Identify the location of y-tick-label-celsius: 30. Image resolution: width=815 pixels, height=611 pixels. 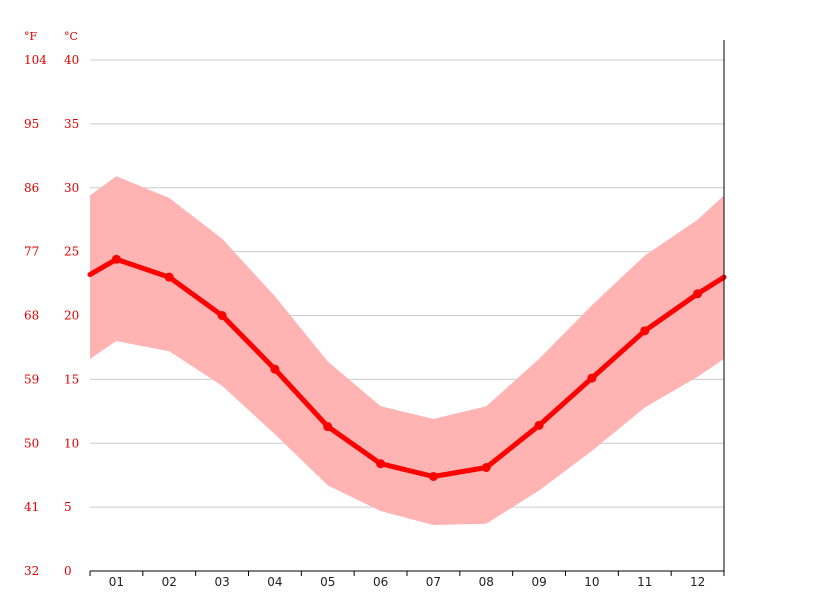
(71, 188).